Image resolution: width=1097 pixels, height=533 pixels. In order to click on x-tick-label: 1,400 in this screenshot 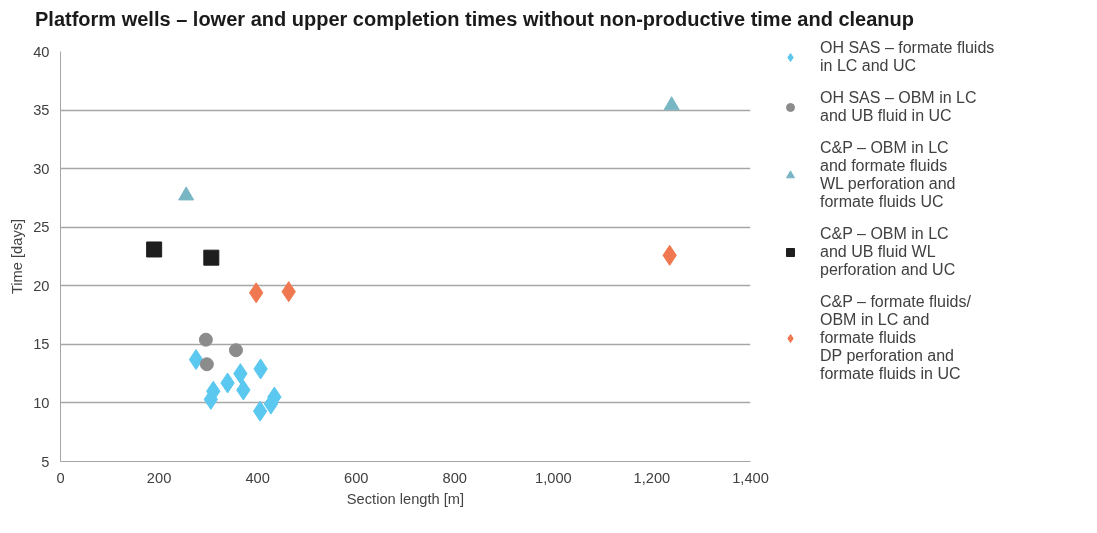, I will do `click(750, 477)`.